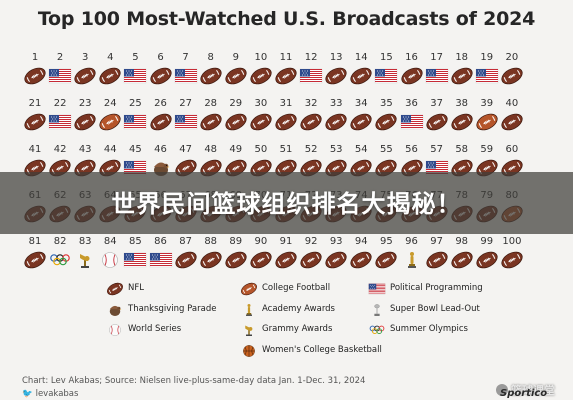 This screenshot has height=400, width=573. Describe the element at coordinates (286, 103) in the screenshot. I see `rank-number: 31` at that location.